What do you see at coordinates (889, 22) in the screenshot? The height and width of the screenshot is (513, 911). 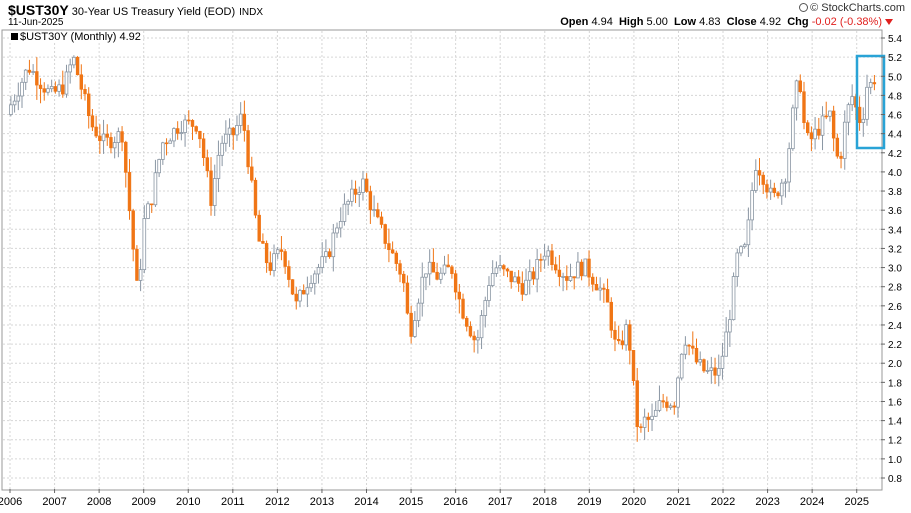 I see `down-arrow-icon` at bounding box center [889, 22].